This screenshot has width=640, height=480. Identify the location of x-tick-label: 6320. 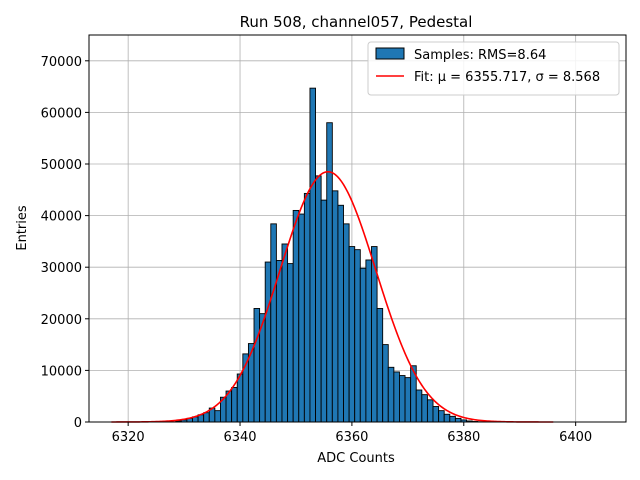
(128, 437).